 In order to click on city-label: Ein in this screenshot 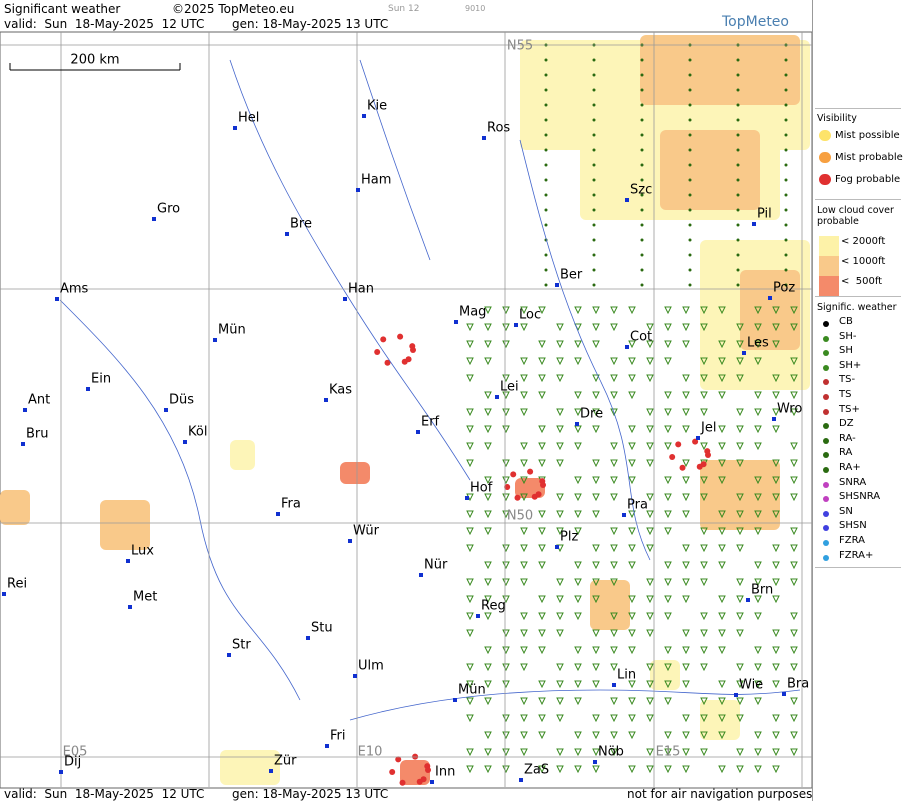, I will do `click(101, 379)`.